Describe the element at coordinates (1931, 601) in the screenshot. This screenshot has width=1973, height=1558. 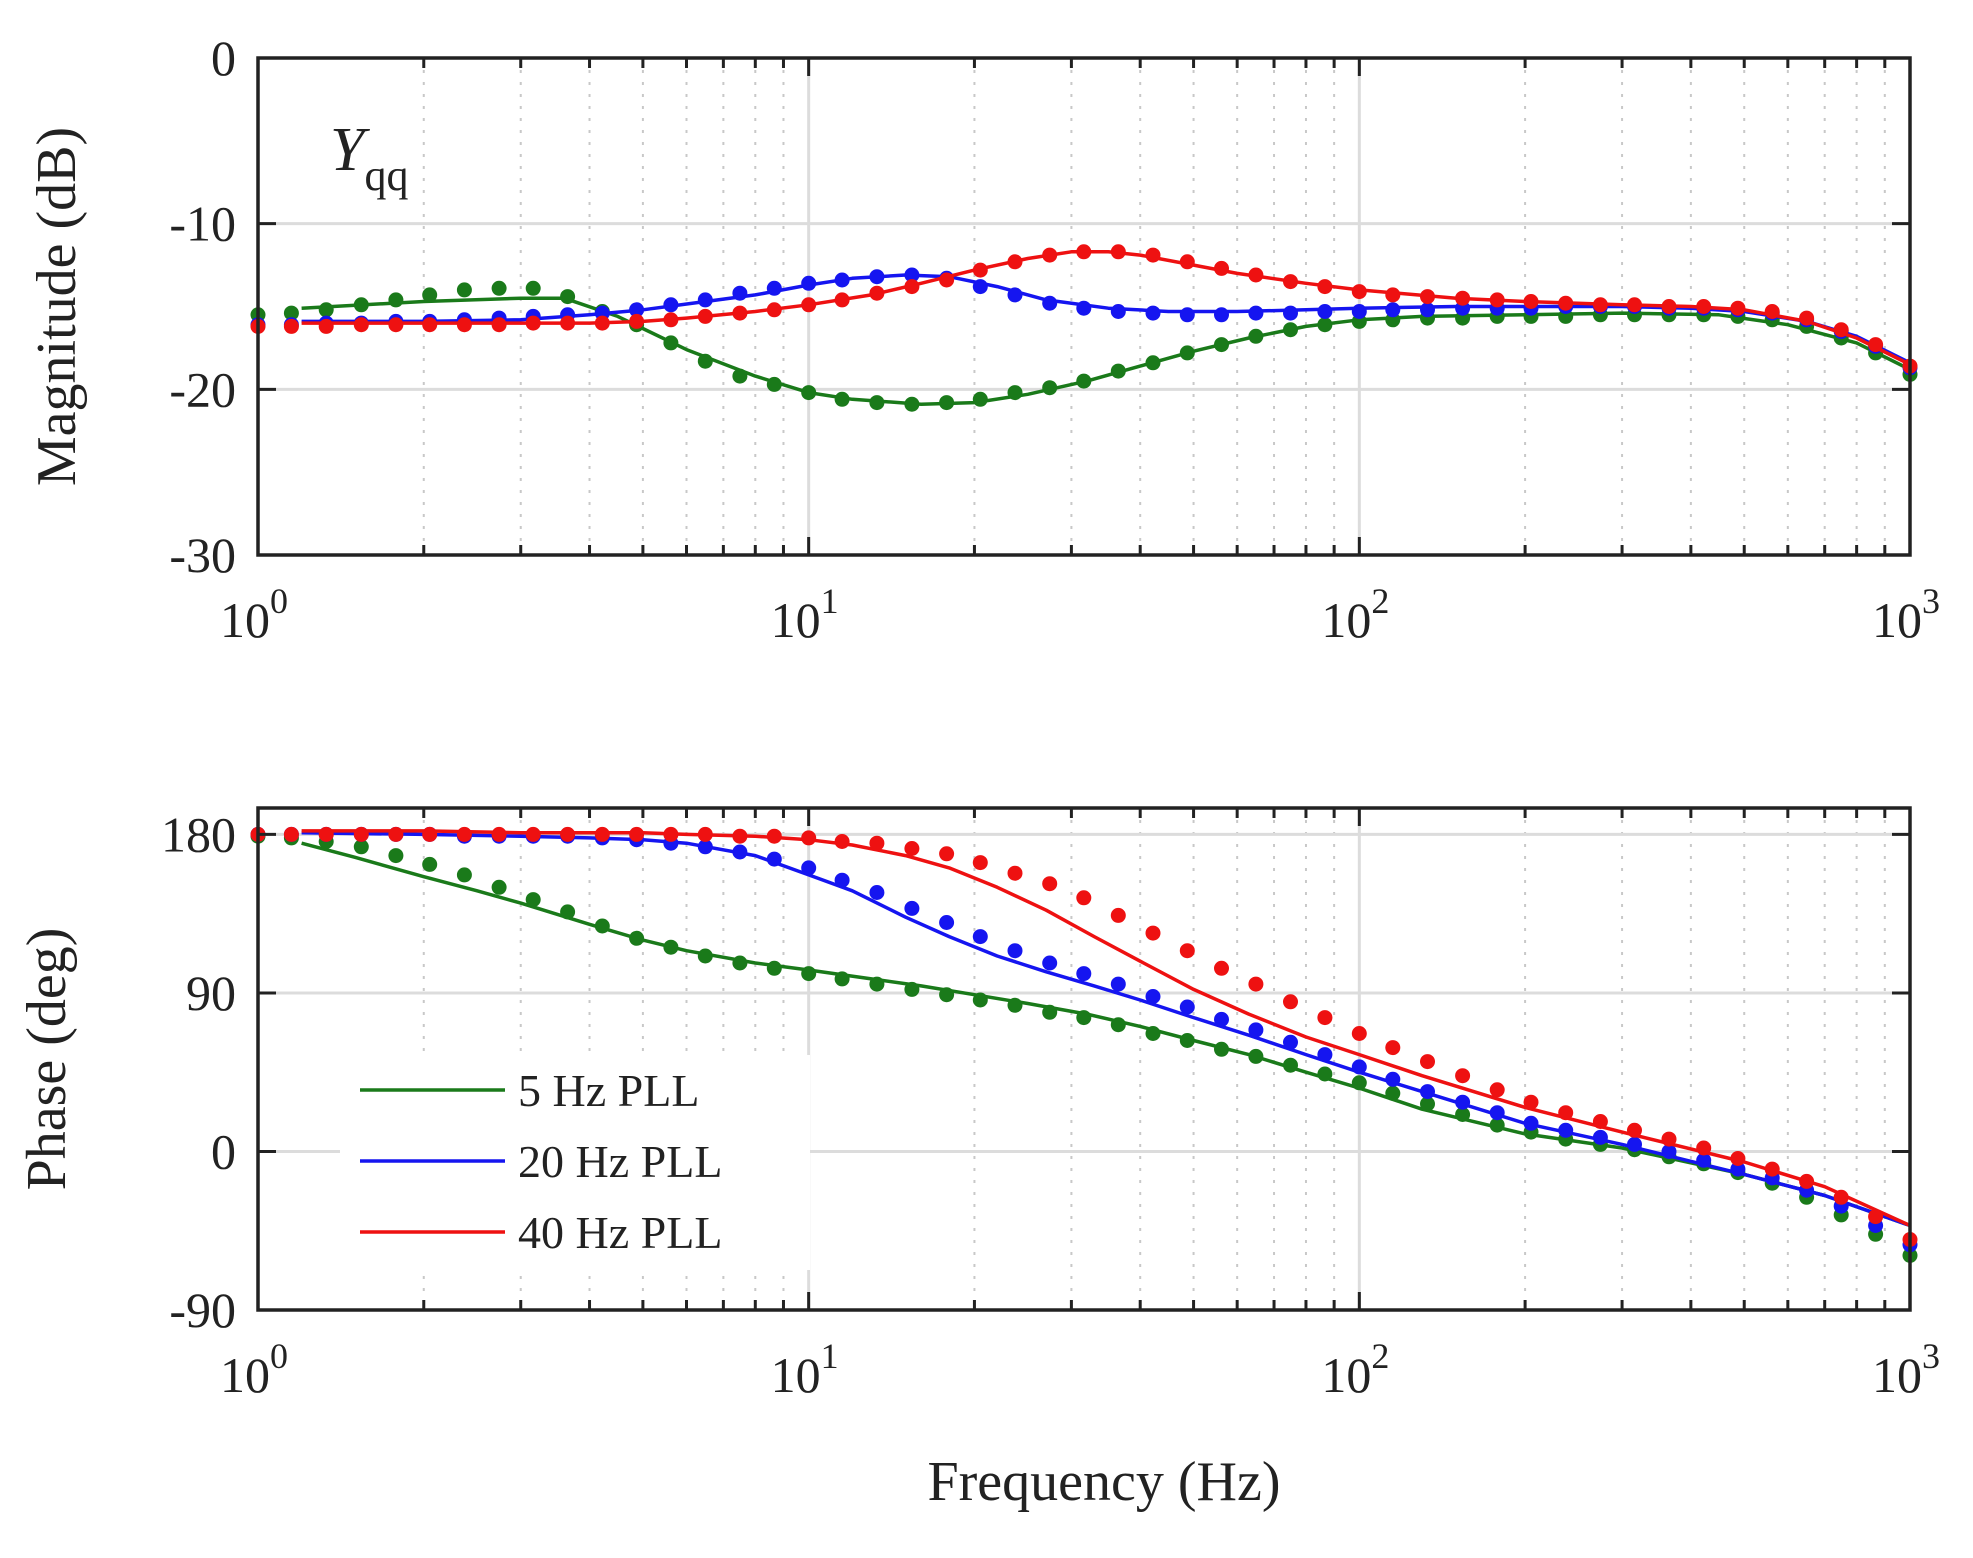
I see `magnitude-xtick-exponent: 3` at that location.